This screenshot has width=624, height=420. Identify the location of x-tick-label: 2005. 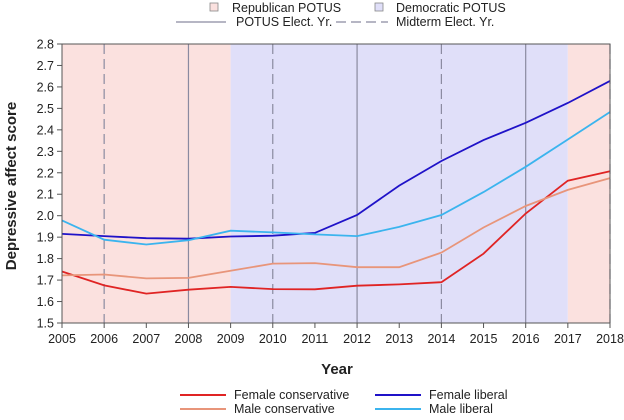
(62, 339).